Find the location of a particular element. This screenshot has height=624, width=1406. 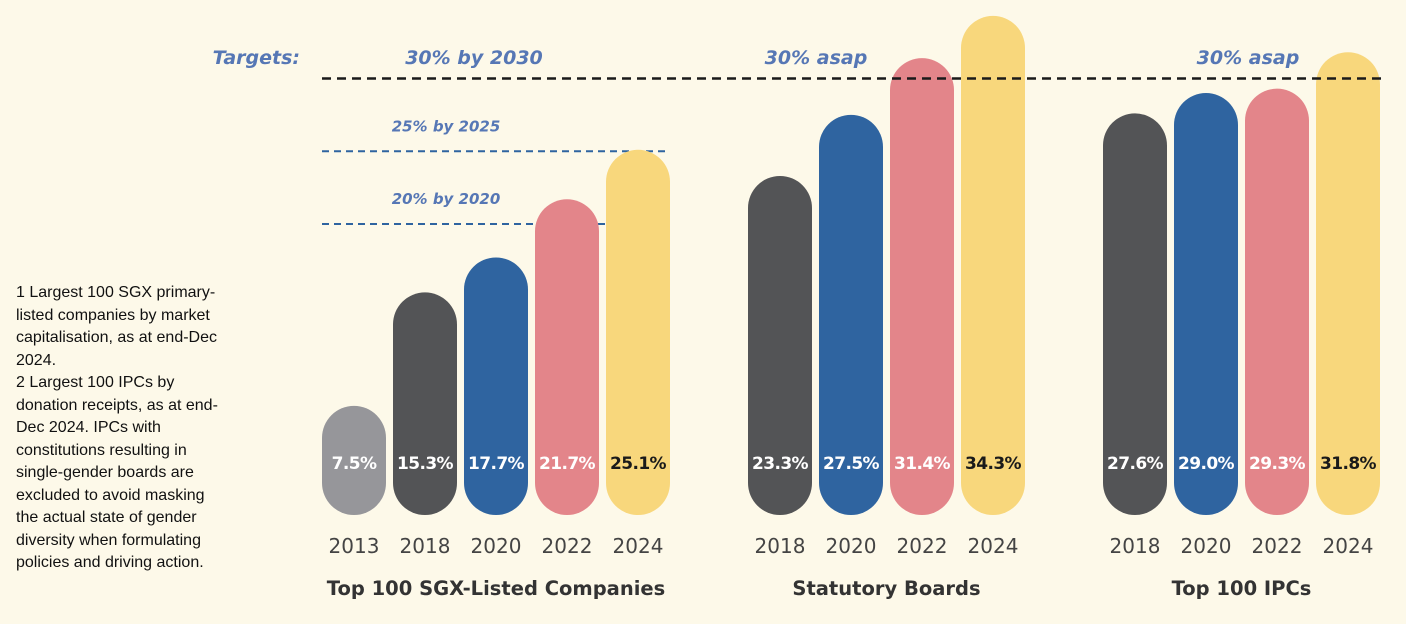

tick-label-2-2020: 2020 is located at coordinates (1206, 546).